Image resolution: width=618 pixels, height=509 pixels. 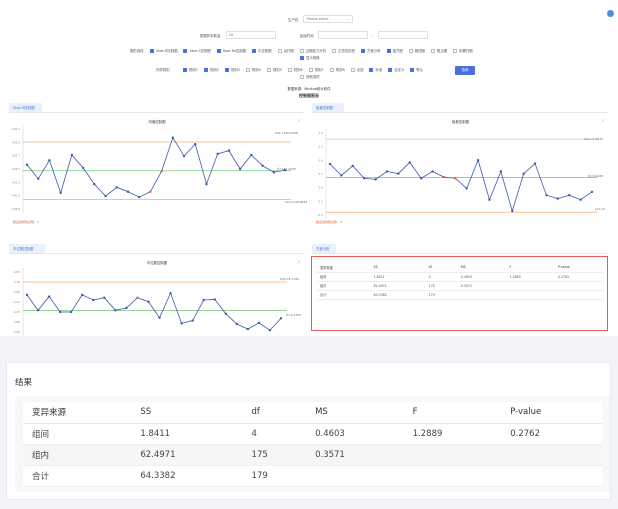 I want to click on checkbox-option: 规则4, so click(x=253, y=69).